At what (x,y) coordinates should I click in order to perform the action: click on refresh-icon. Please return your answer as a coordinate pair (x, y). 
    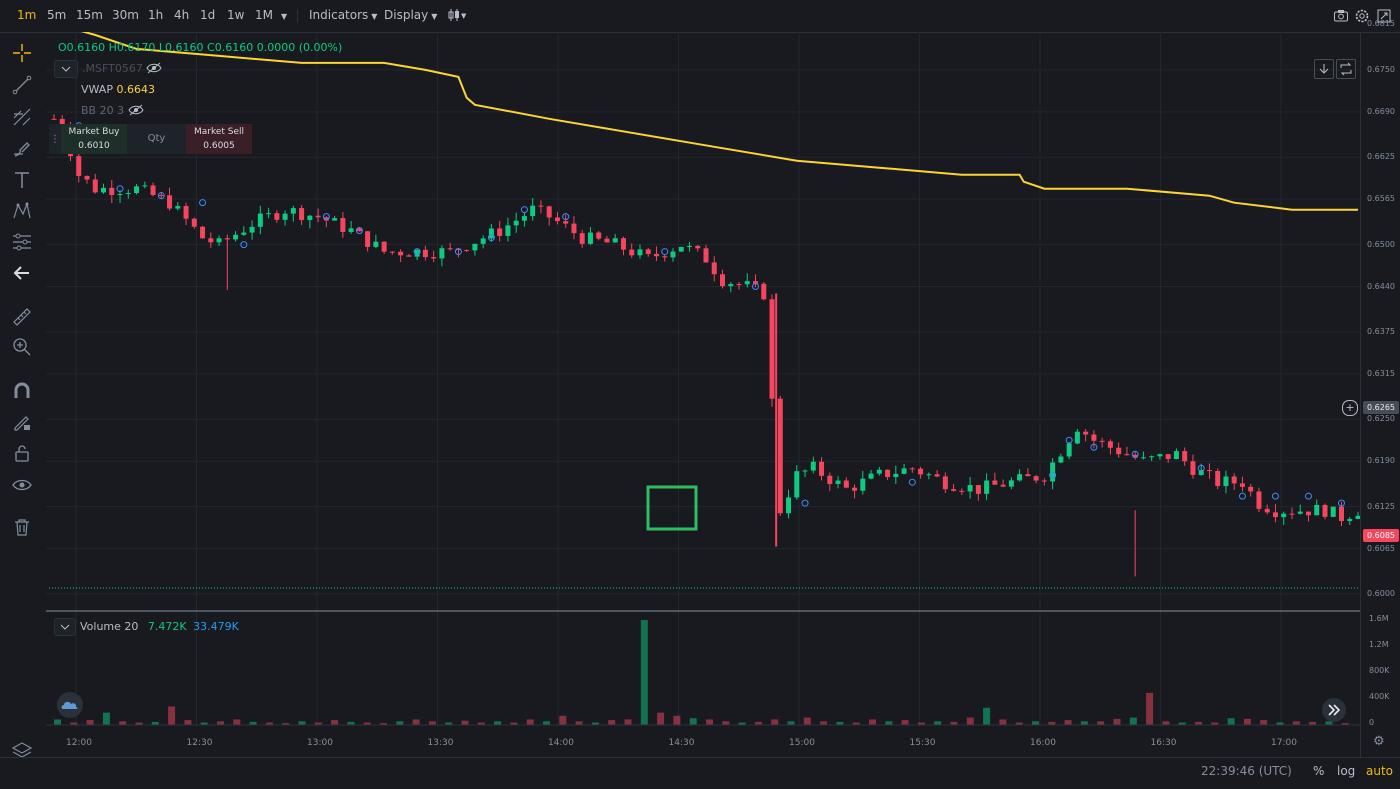
    Looking at the image, I should click on (1346, 69).